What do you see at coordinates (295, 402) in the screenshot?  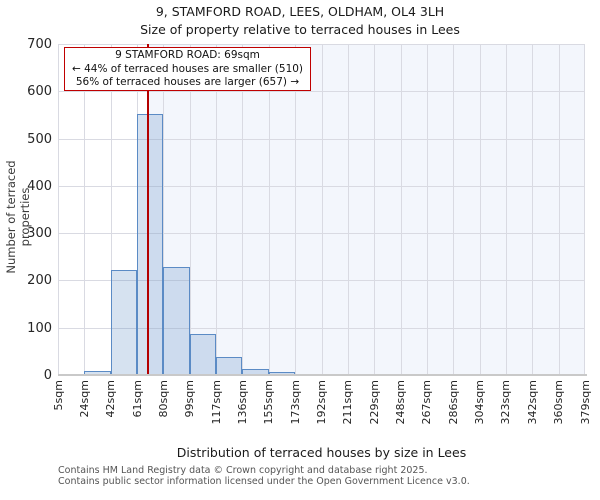 I see `x-tick-label: 173sqm` at bounding box center [295, 402].